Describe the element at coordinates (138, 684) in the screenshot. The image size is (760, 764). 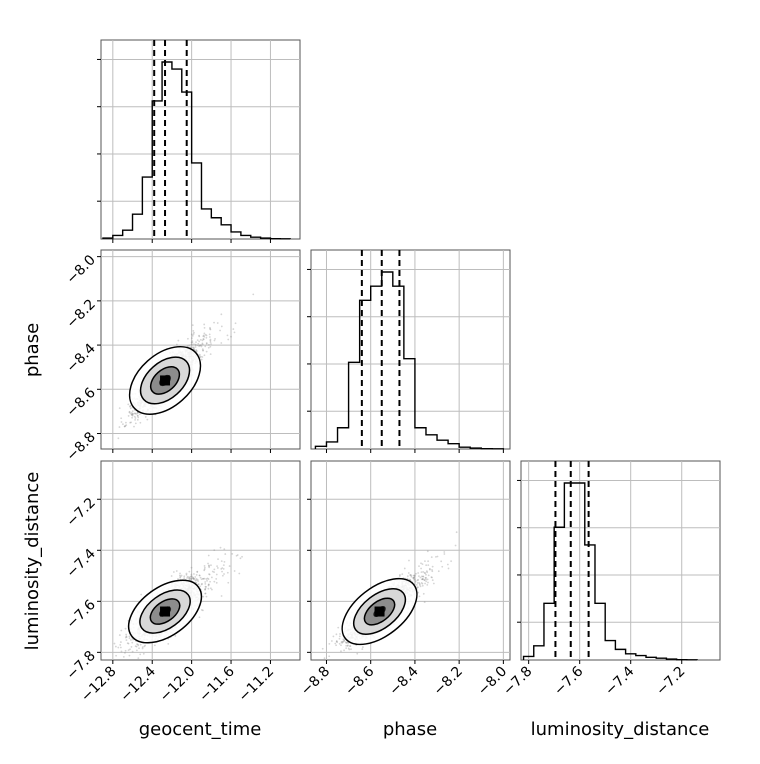
I see `x-tick-label: −12.4` at that location.